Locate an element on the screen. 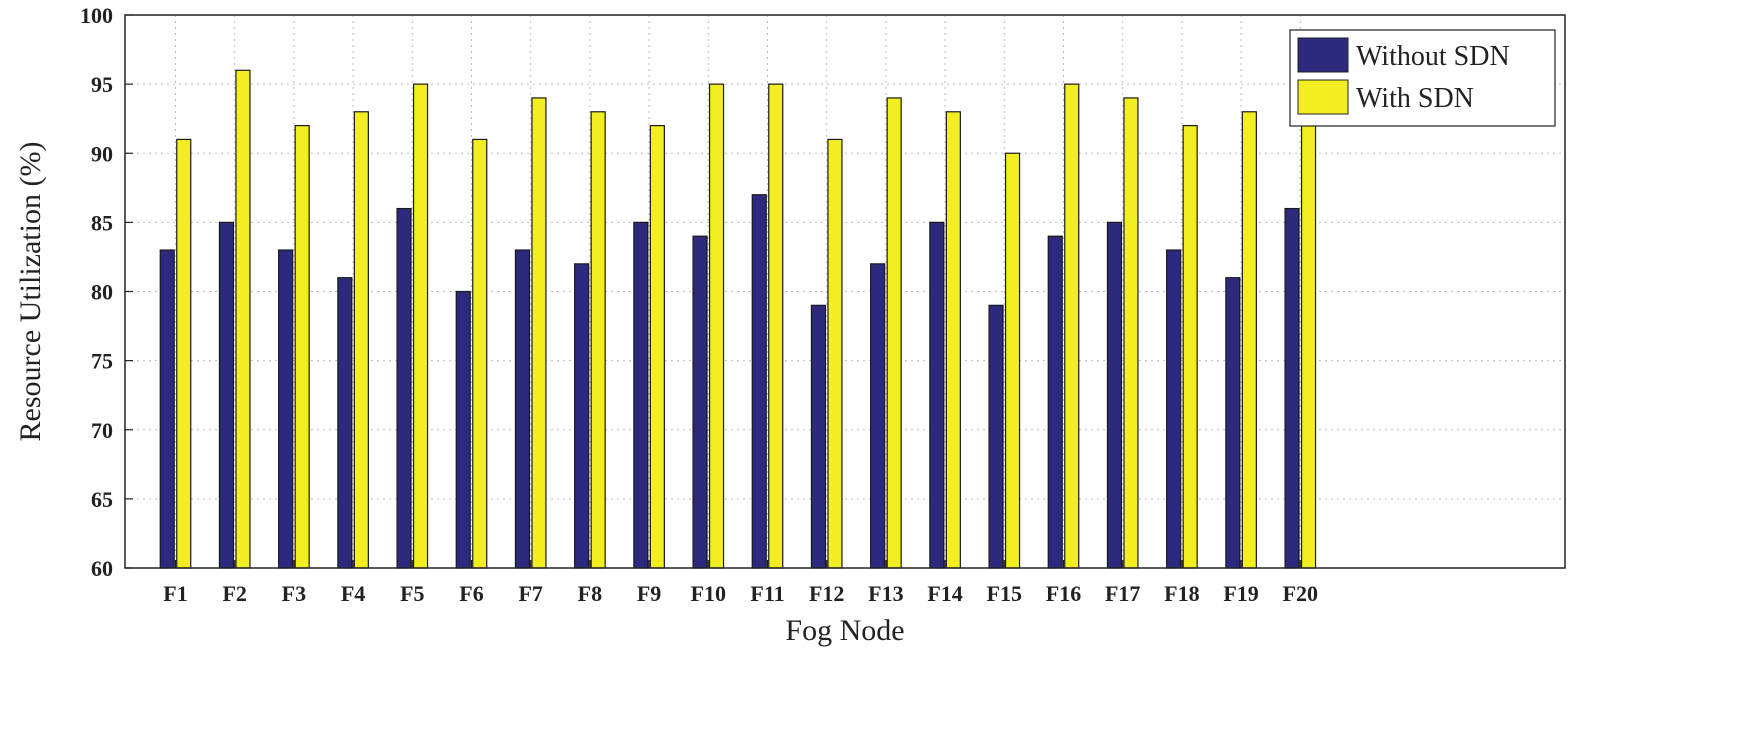 Image resolution: width=1750 pixels, height=734 pixels. bar-with-sdn-f19 is located at coordinates (1249, 340).